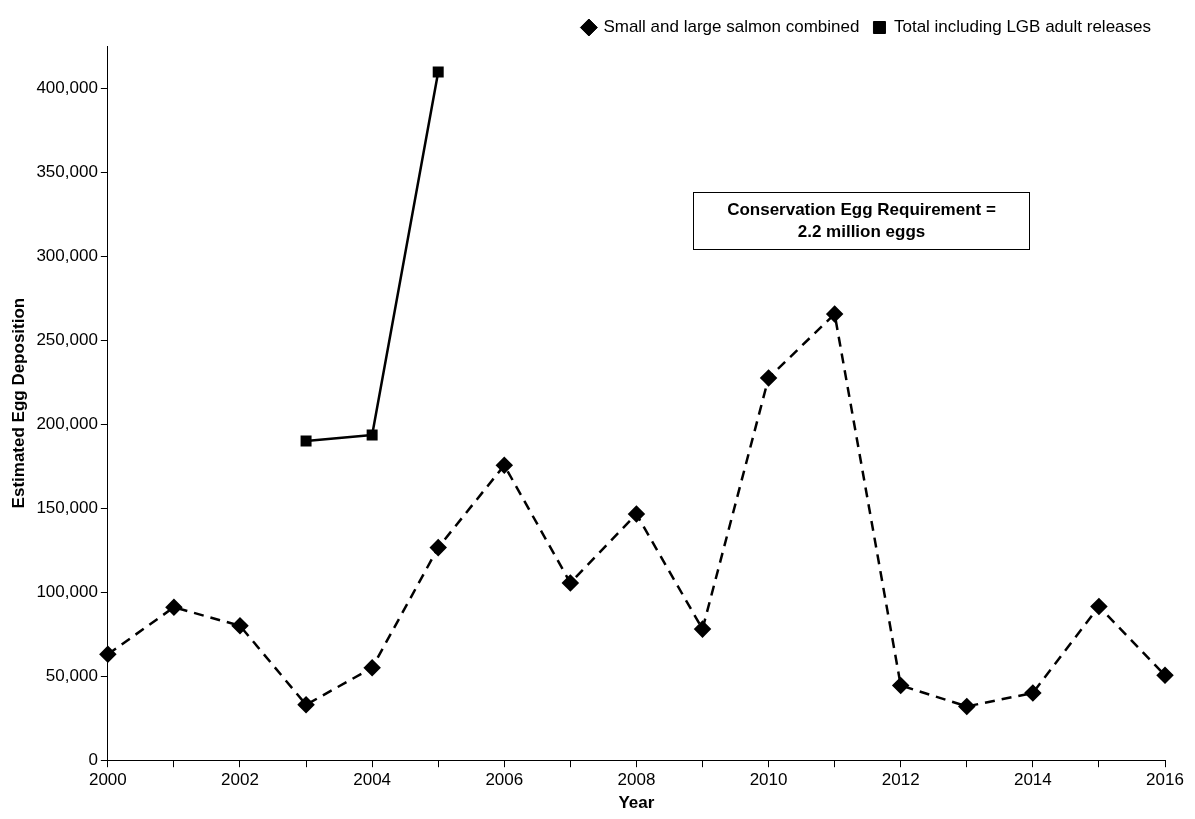  Describe the element at coordinates (71, 675) in the screenshot. I see `y-tick-label: 50,000` at that location.